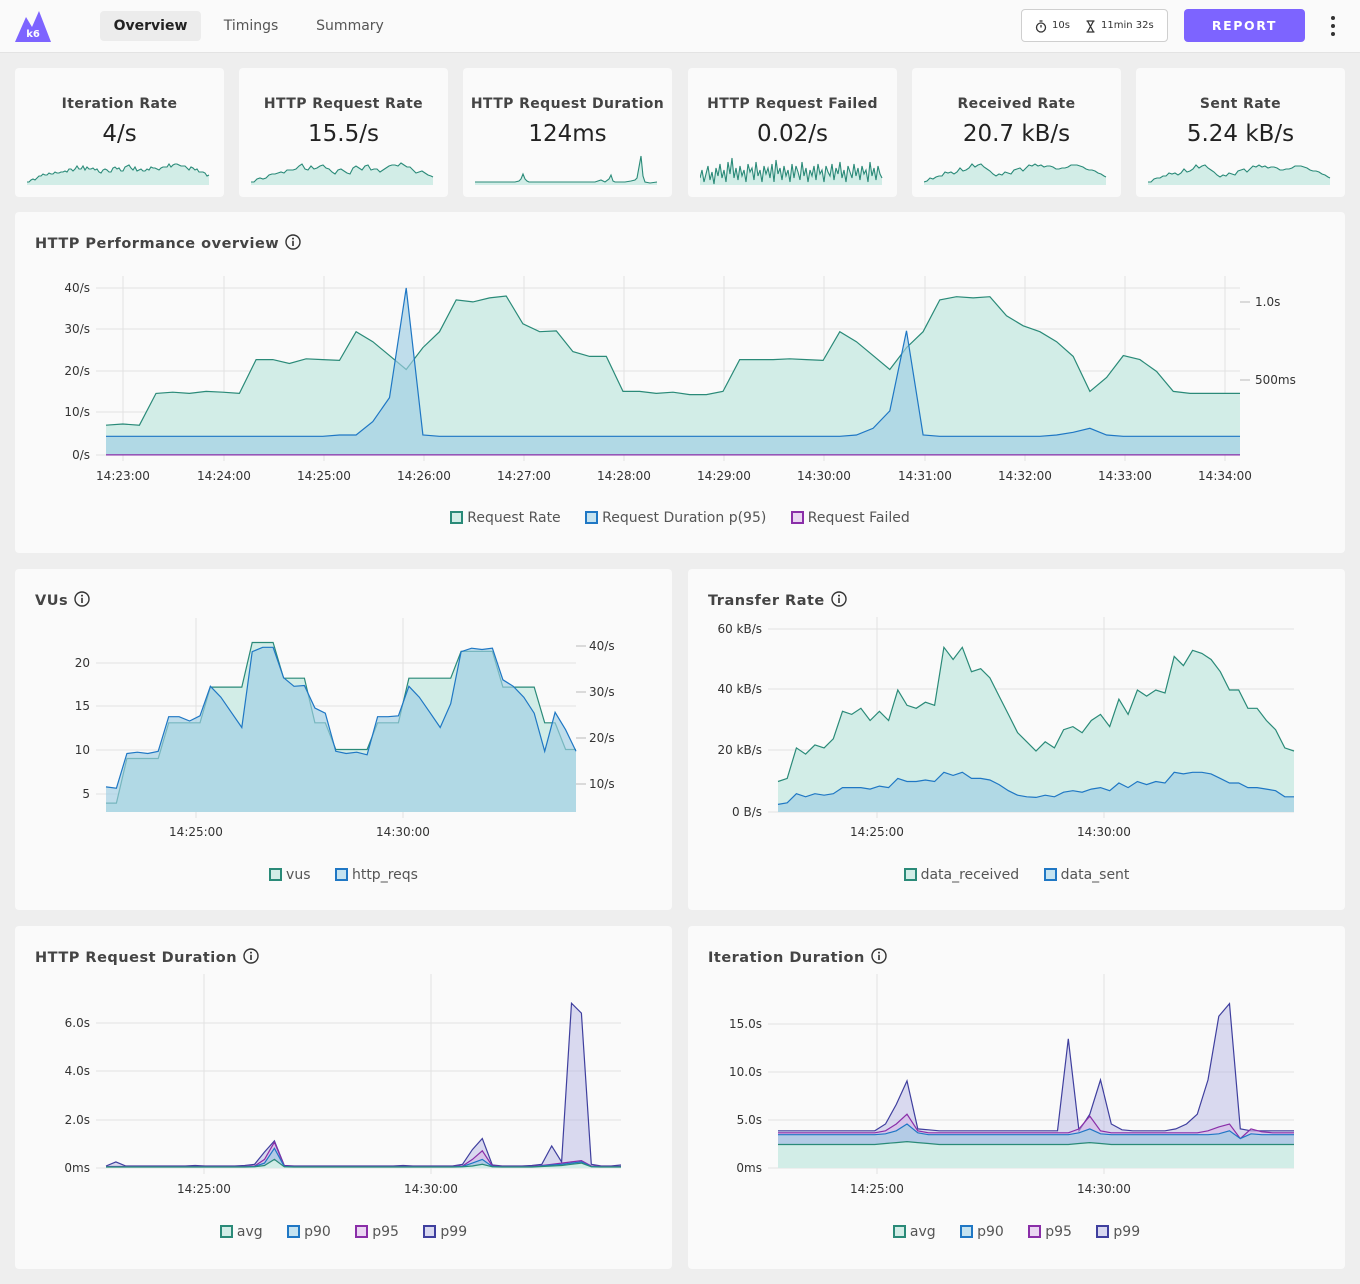 The width and height of the screenshot is (1360, 1284). What do you see at coordinates (81, 455) in the screenshot?
I see `y-tick-label: 0/s` at bounding box center [81, 455].